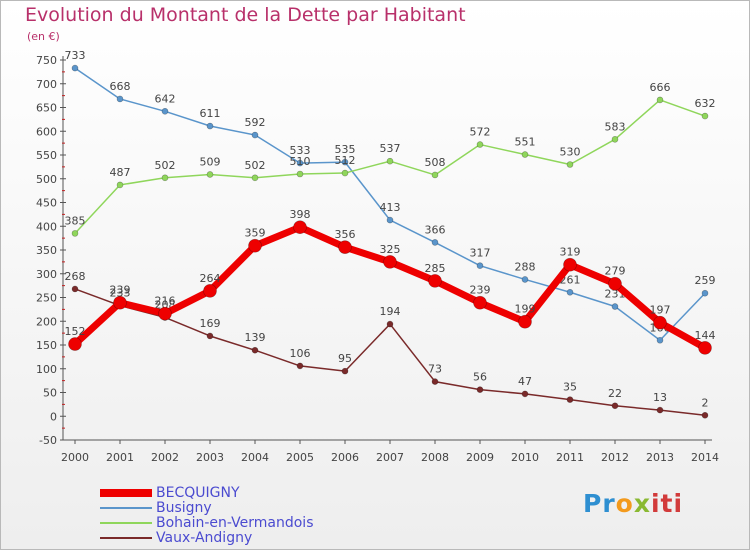 This screenshot has height=550, width=750. Describe the element at coordinates (120, 172) in the screenshot. I see `data-label: 487` at that location.